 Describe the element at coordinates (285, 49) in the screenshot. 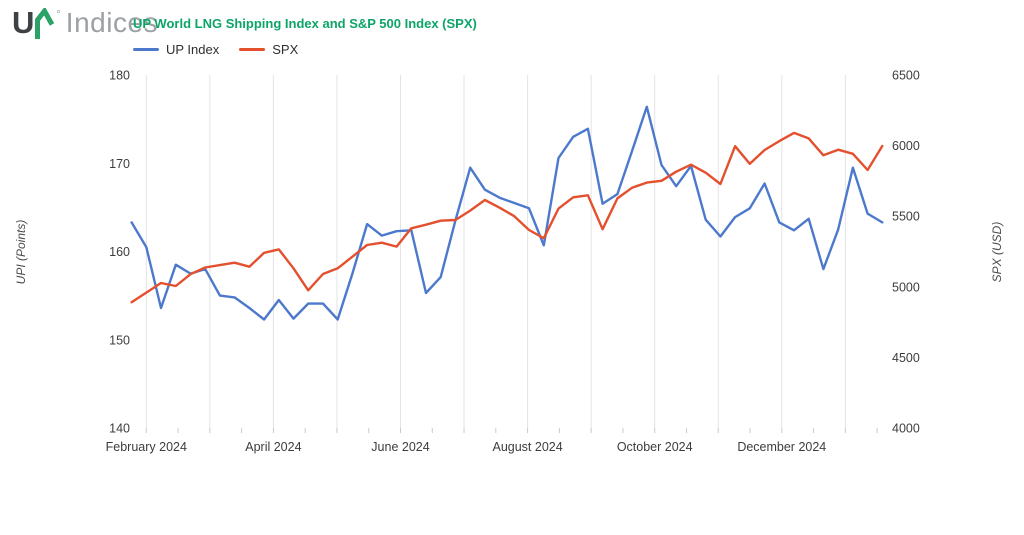

I see `legend-label: SPX` at that location.